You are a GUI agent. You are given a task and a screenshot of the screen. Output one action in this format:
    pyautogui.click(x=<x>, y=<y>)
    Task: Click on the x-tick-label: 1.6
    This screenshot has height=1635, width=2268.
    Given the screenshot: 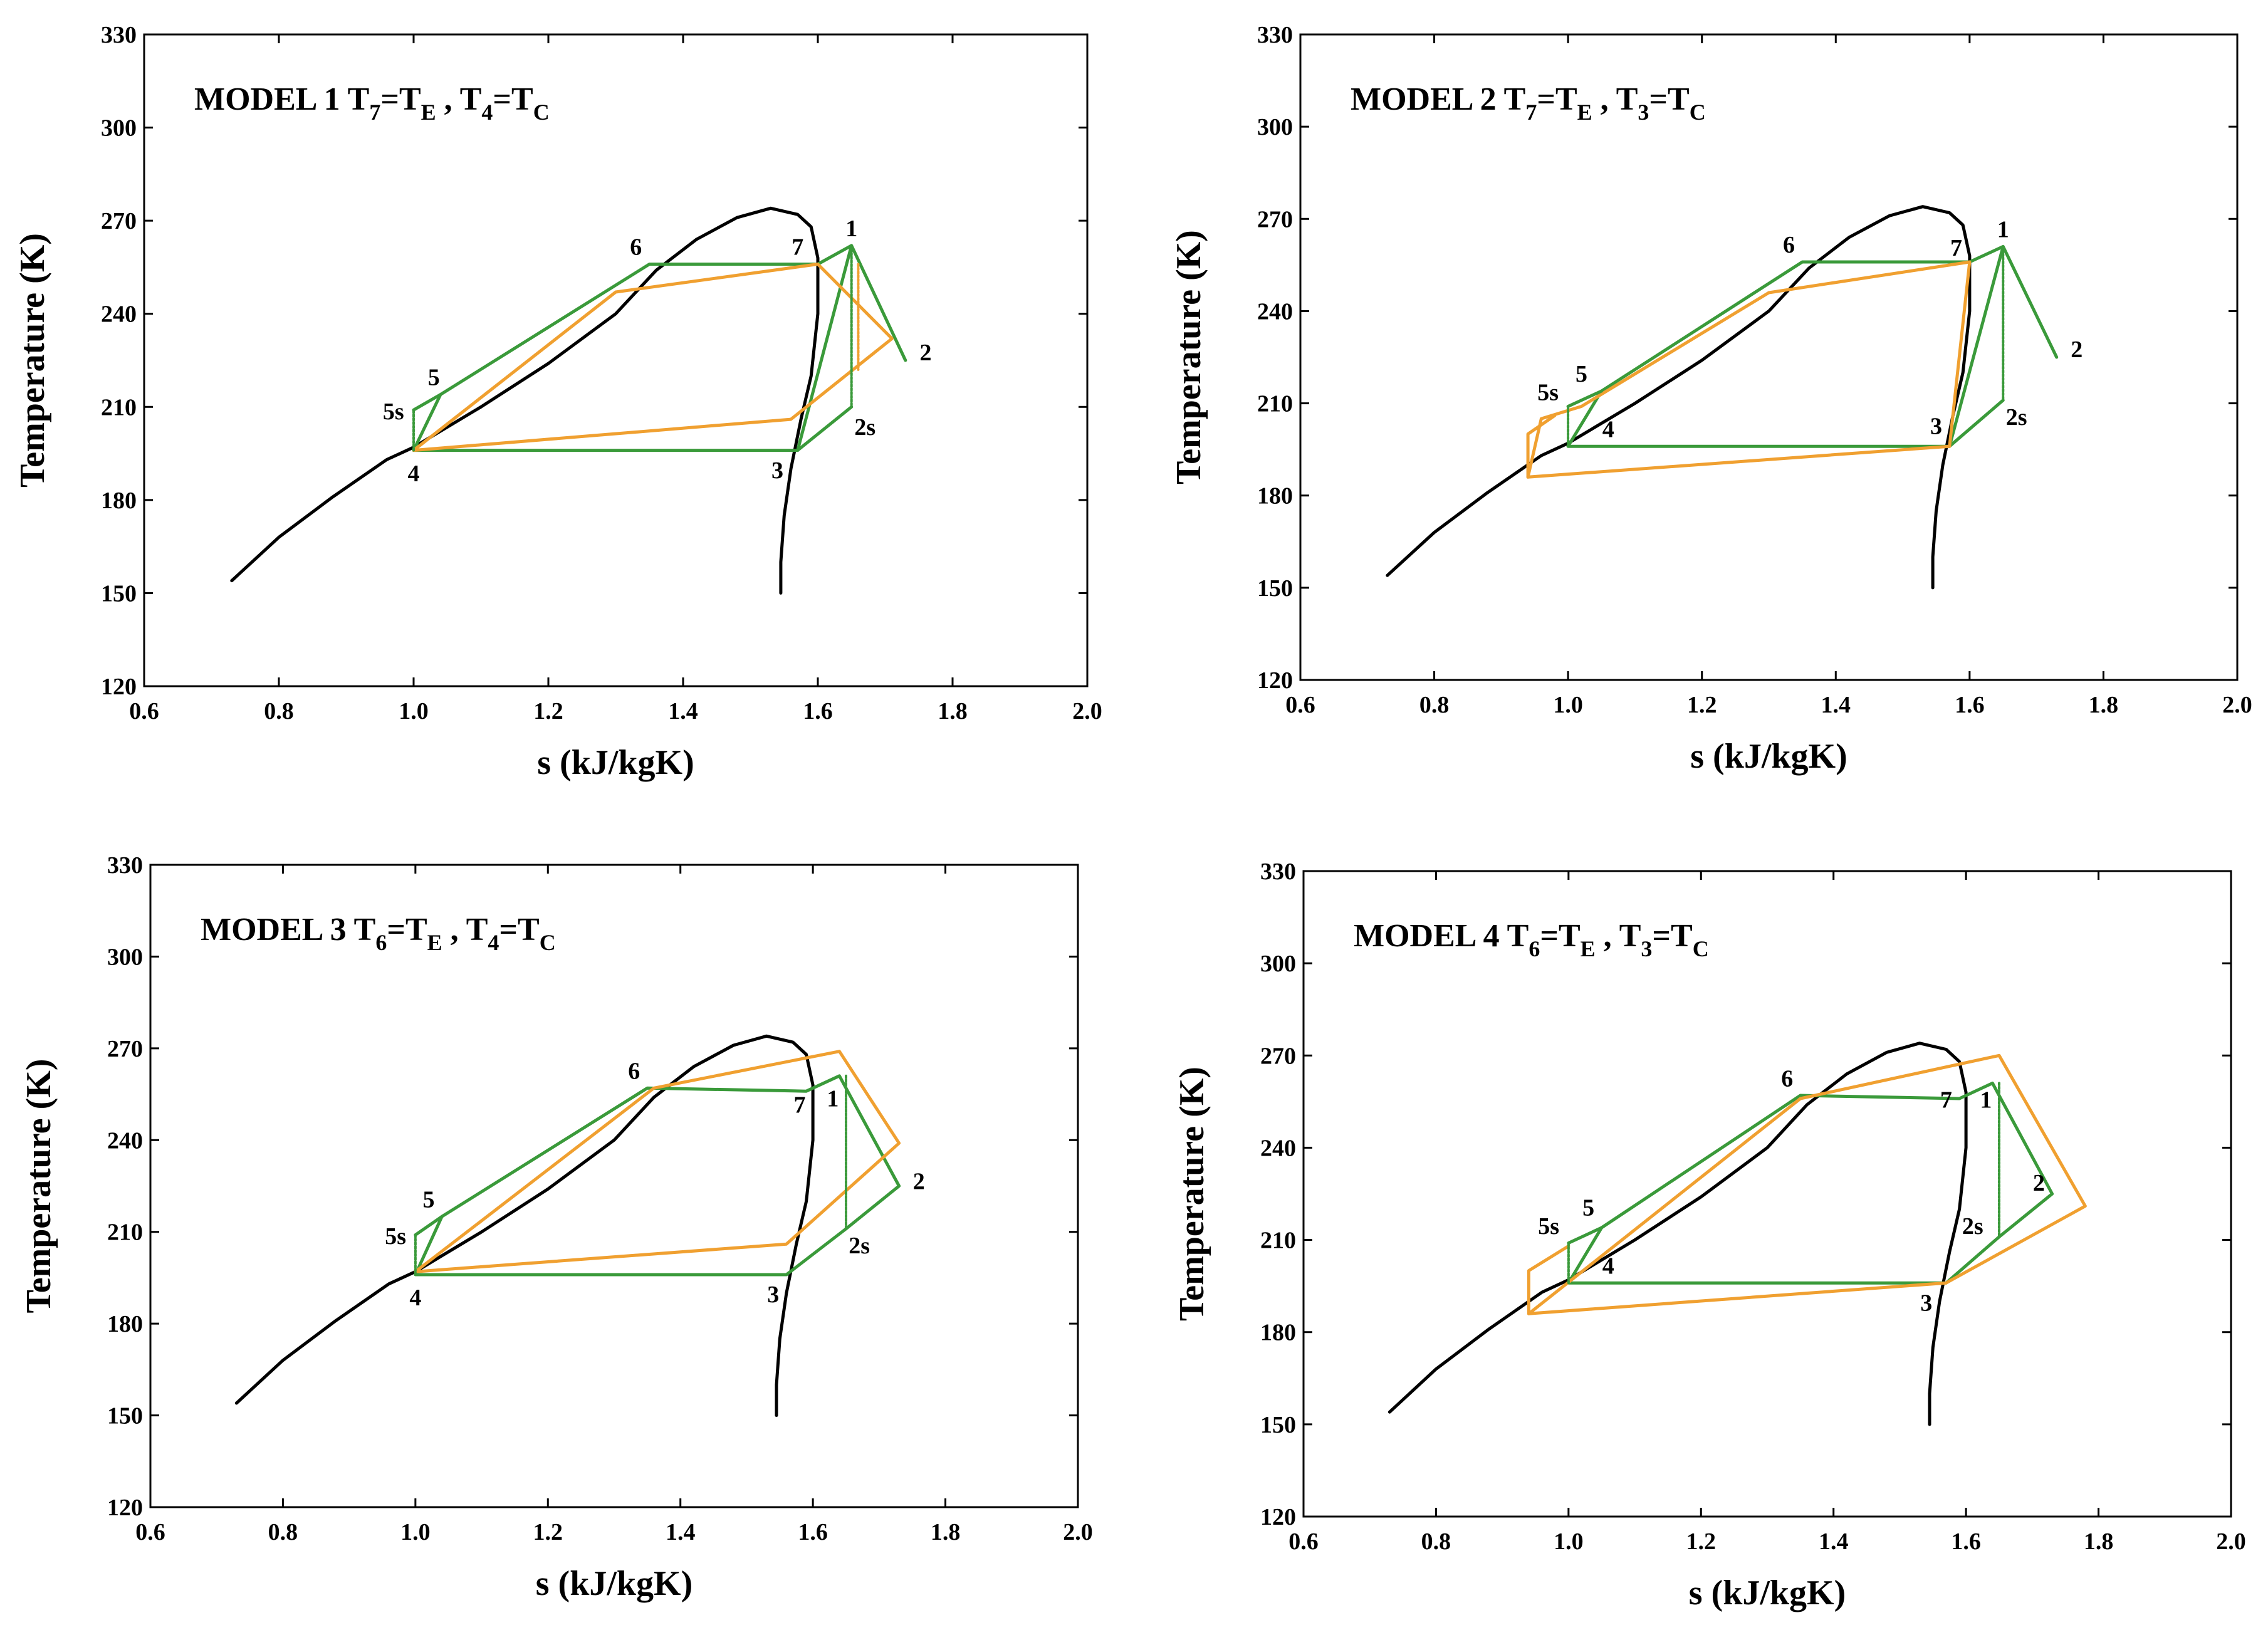 What is the action you would take?
    pyautogui.click(x=1966, y=1541)
    